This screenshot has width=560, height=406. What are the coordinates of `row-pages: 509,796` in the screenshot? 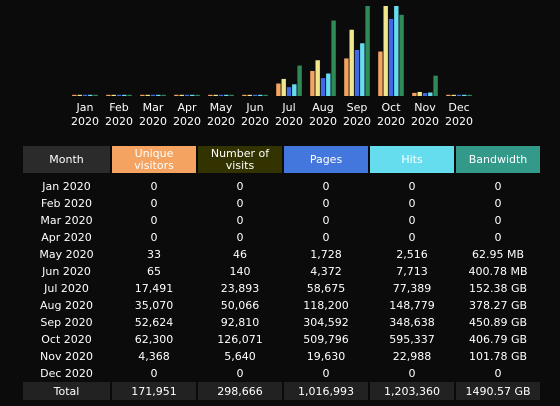 It's located at (326, 339).